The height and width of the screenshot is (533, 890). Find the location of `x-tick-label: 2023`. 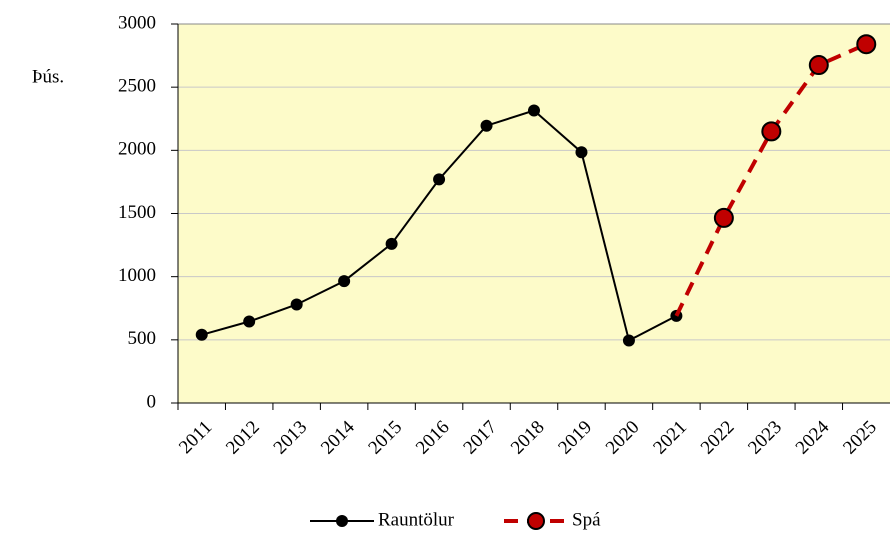

x-tick-label: 2023 is located at coordinates (765, 438).